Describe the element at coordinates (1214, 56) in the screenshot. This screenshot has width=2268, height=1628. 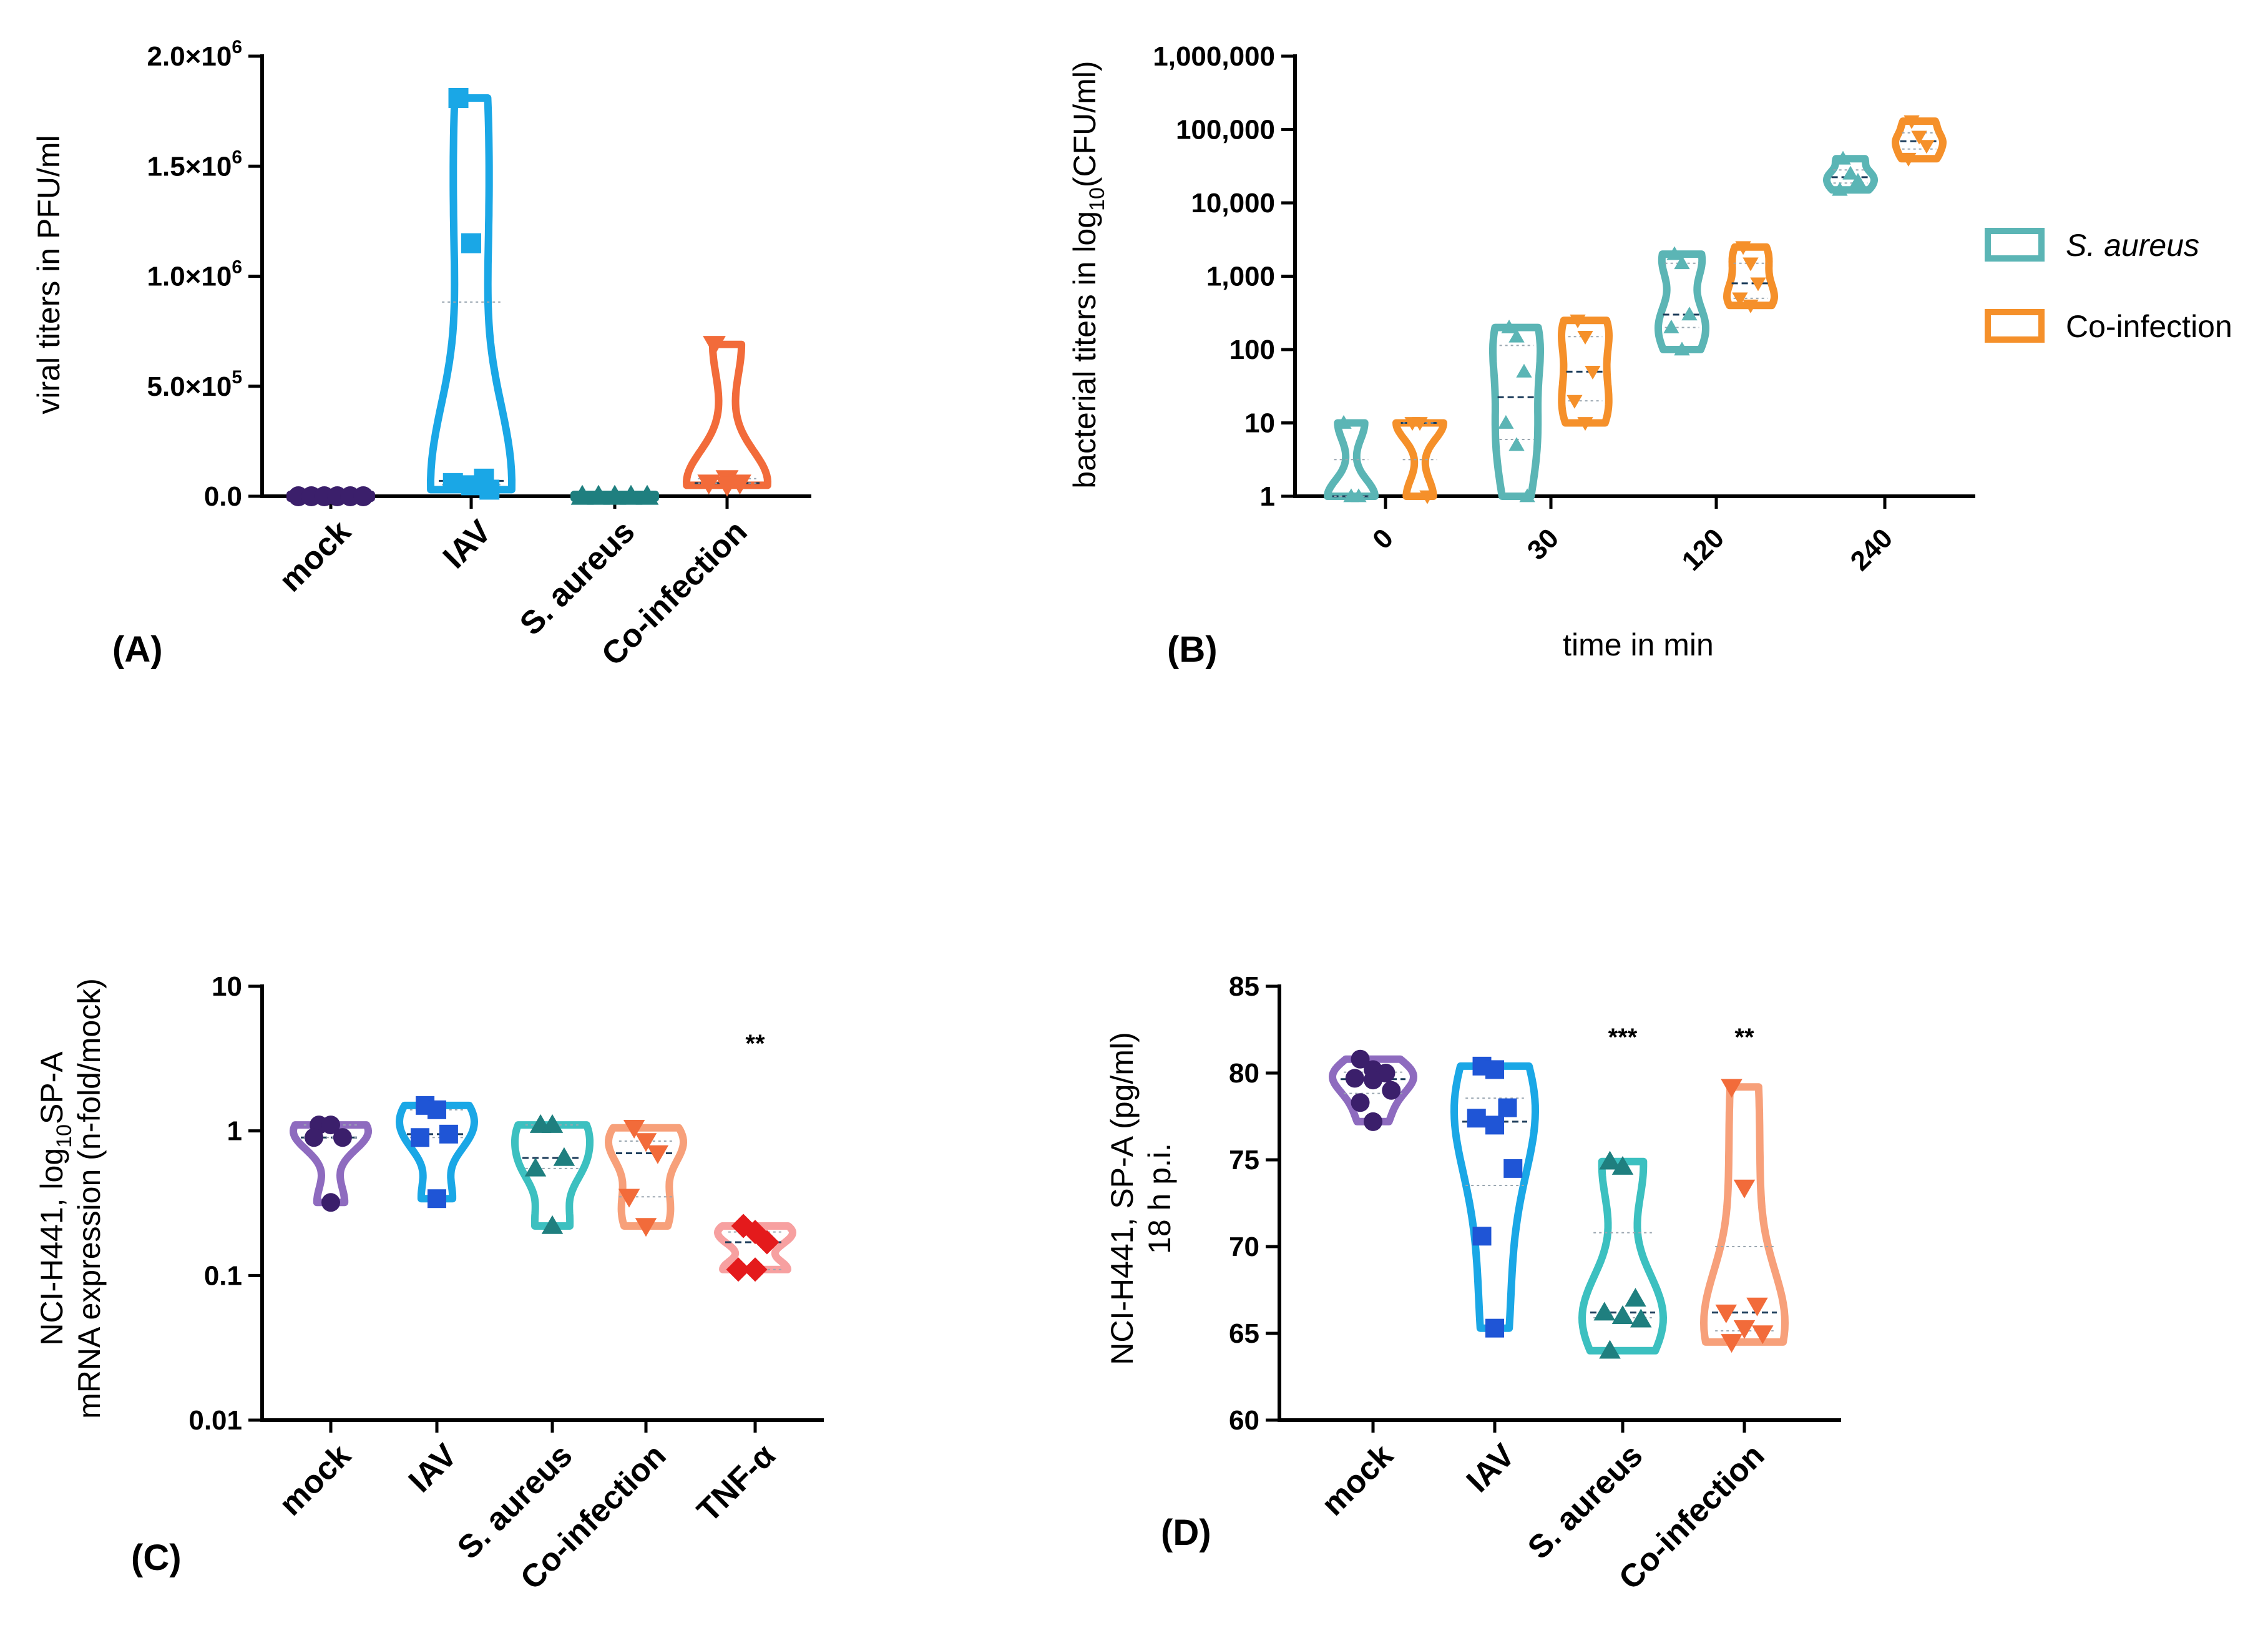
I see `panel-b-y-tick-label: 1,000,000` at that location.